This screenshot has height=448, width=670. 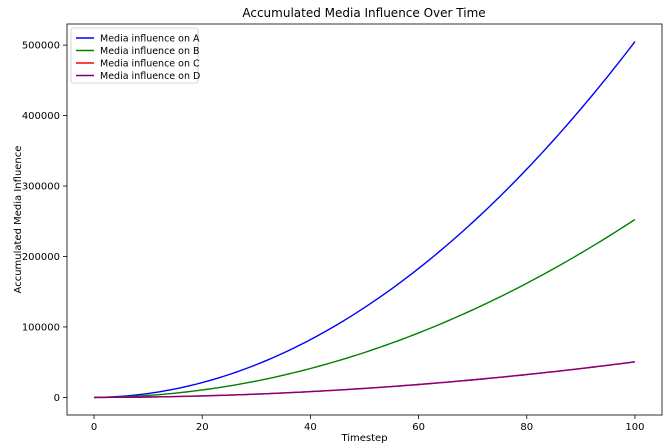 What do you see at coordinates (526, 427) in the screenshot?
I see `x-tick-label: 80` at bounding box center [526, 427].